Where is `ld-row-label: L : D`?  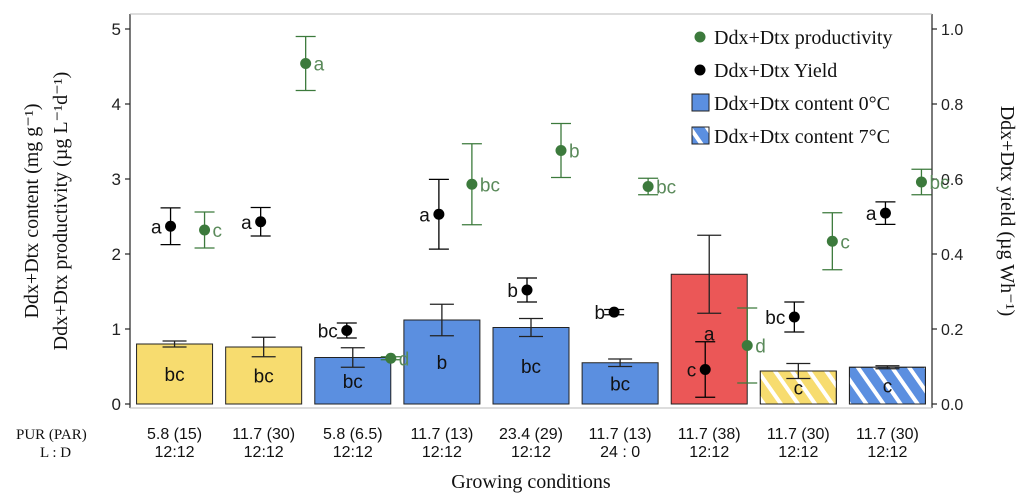 ld-row-label: L : D is located at coordinates (55, 453).